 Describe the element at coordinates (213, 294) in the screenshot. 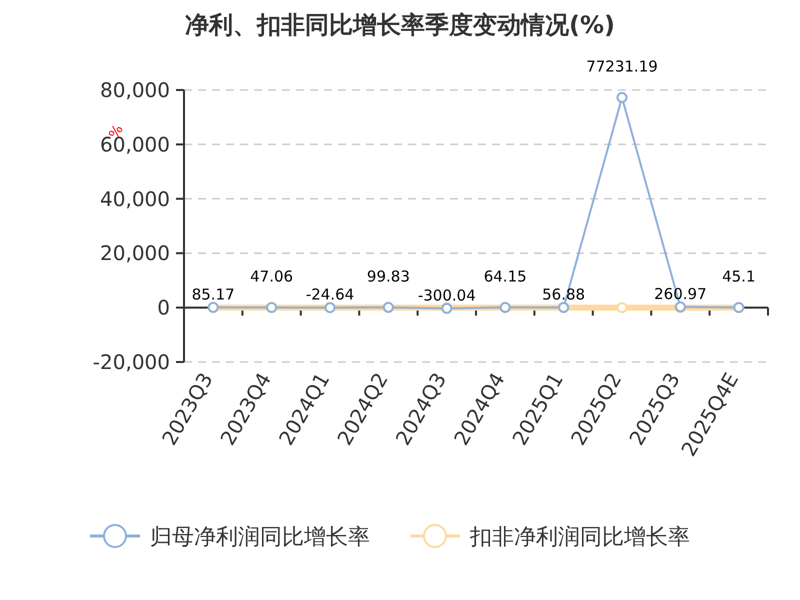

I see `data-label: 85.17` at that location.